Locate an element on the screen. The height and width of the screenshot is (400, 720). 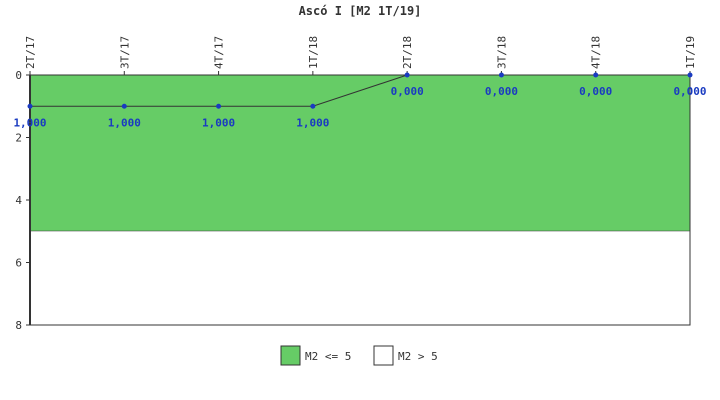
x-tick-label: 3T/17 is located at coordinates (124, 52).